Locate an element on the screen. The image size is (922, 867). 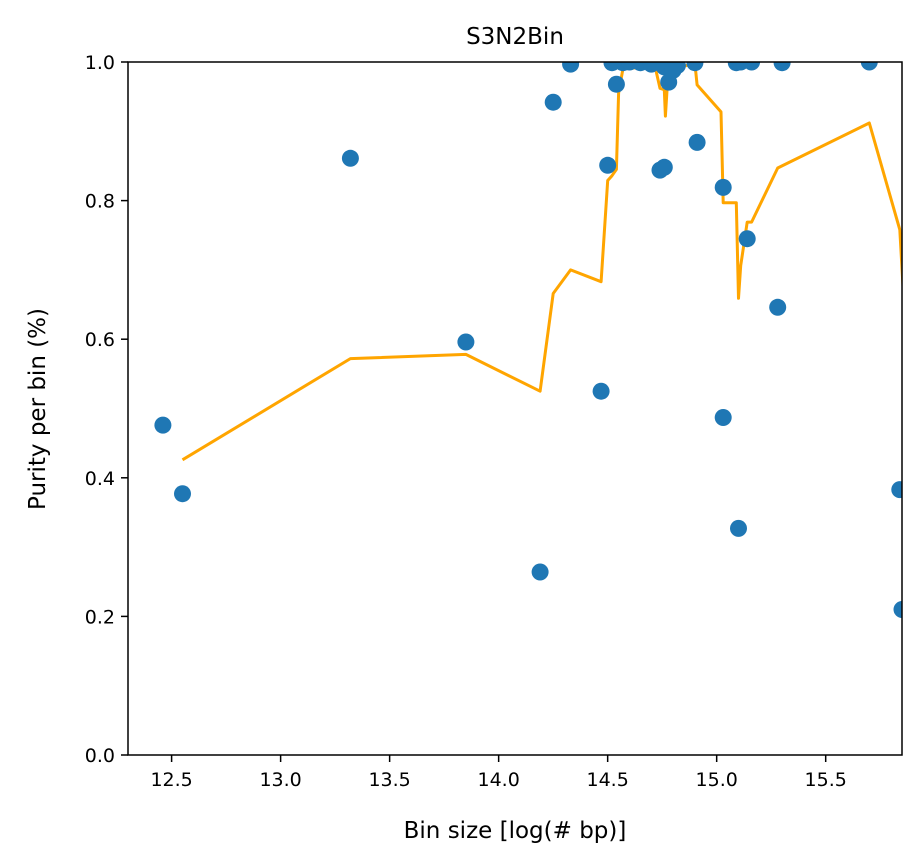
y-tick-label: 1.0 is located at coordinates (100, 63).